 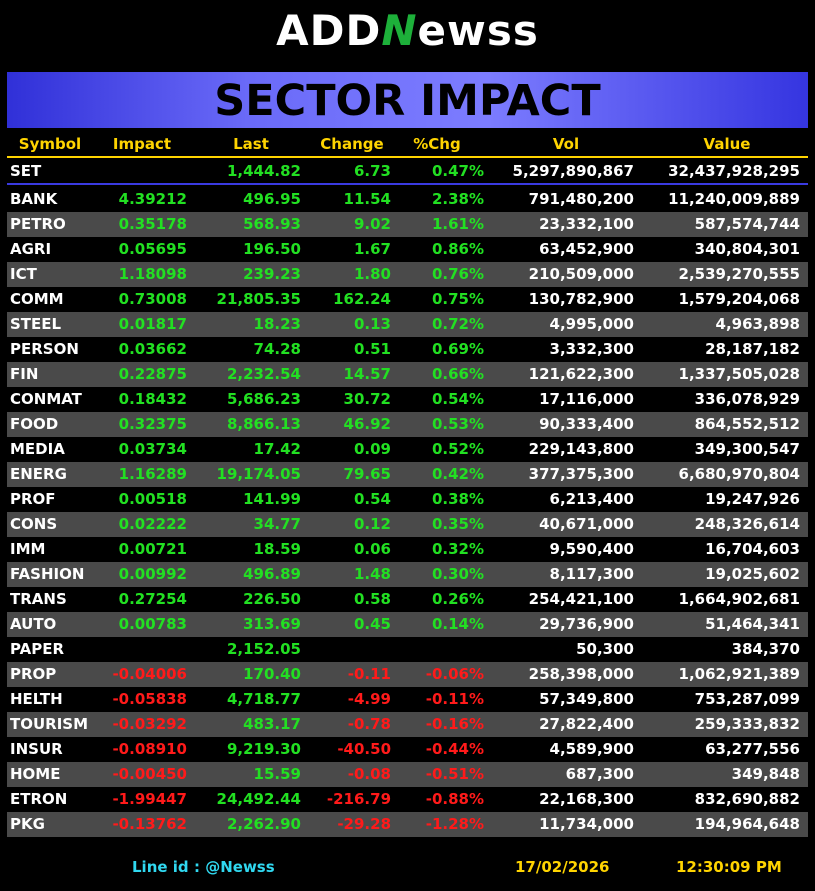 I want to click on impact-cell: 0.32375, so click(x=152, y=424).